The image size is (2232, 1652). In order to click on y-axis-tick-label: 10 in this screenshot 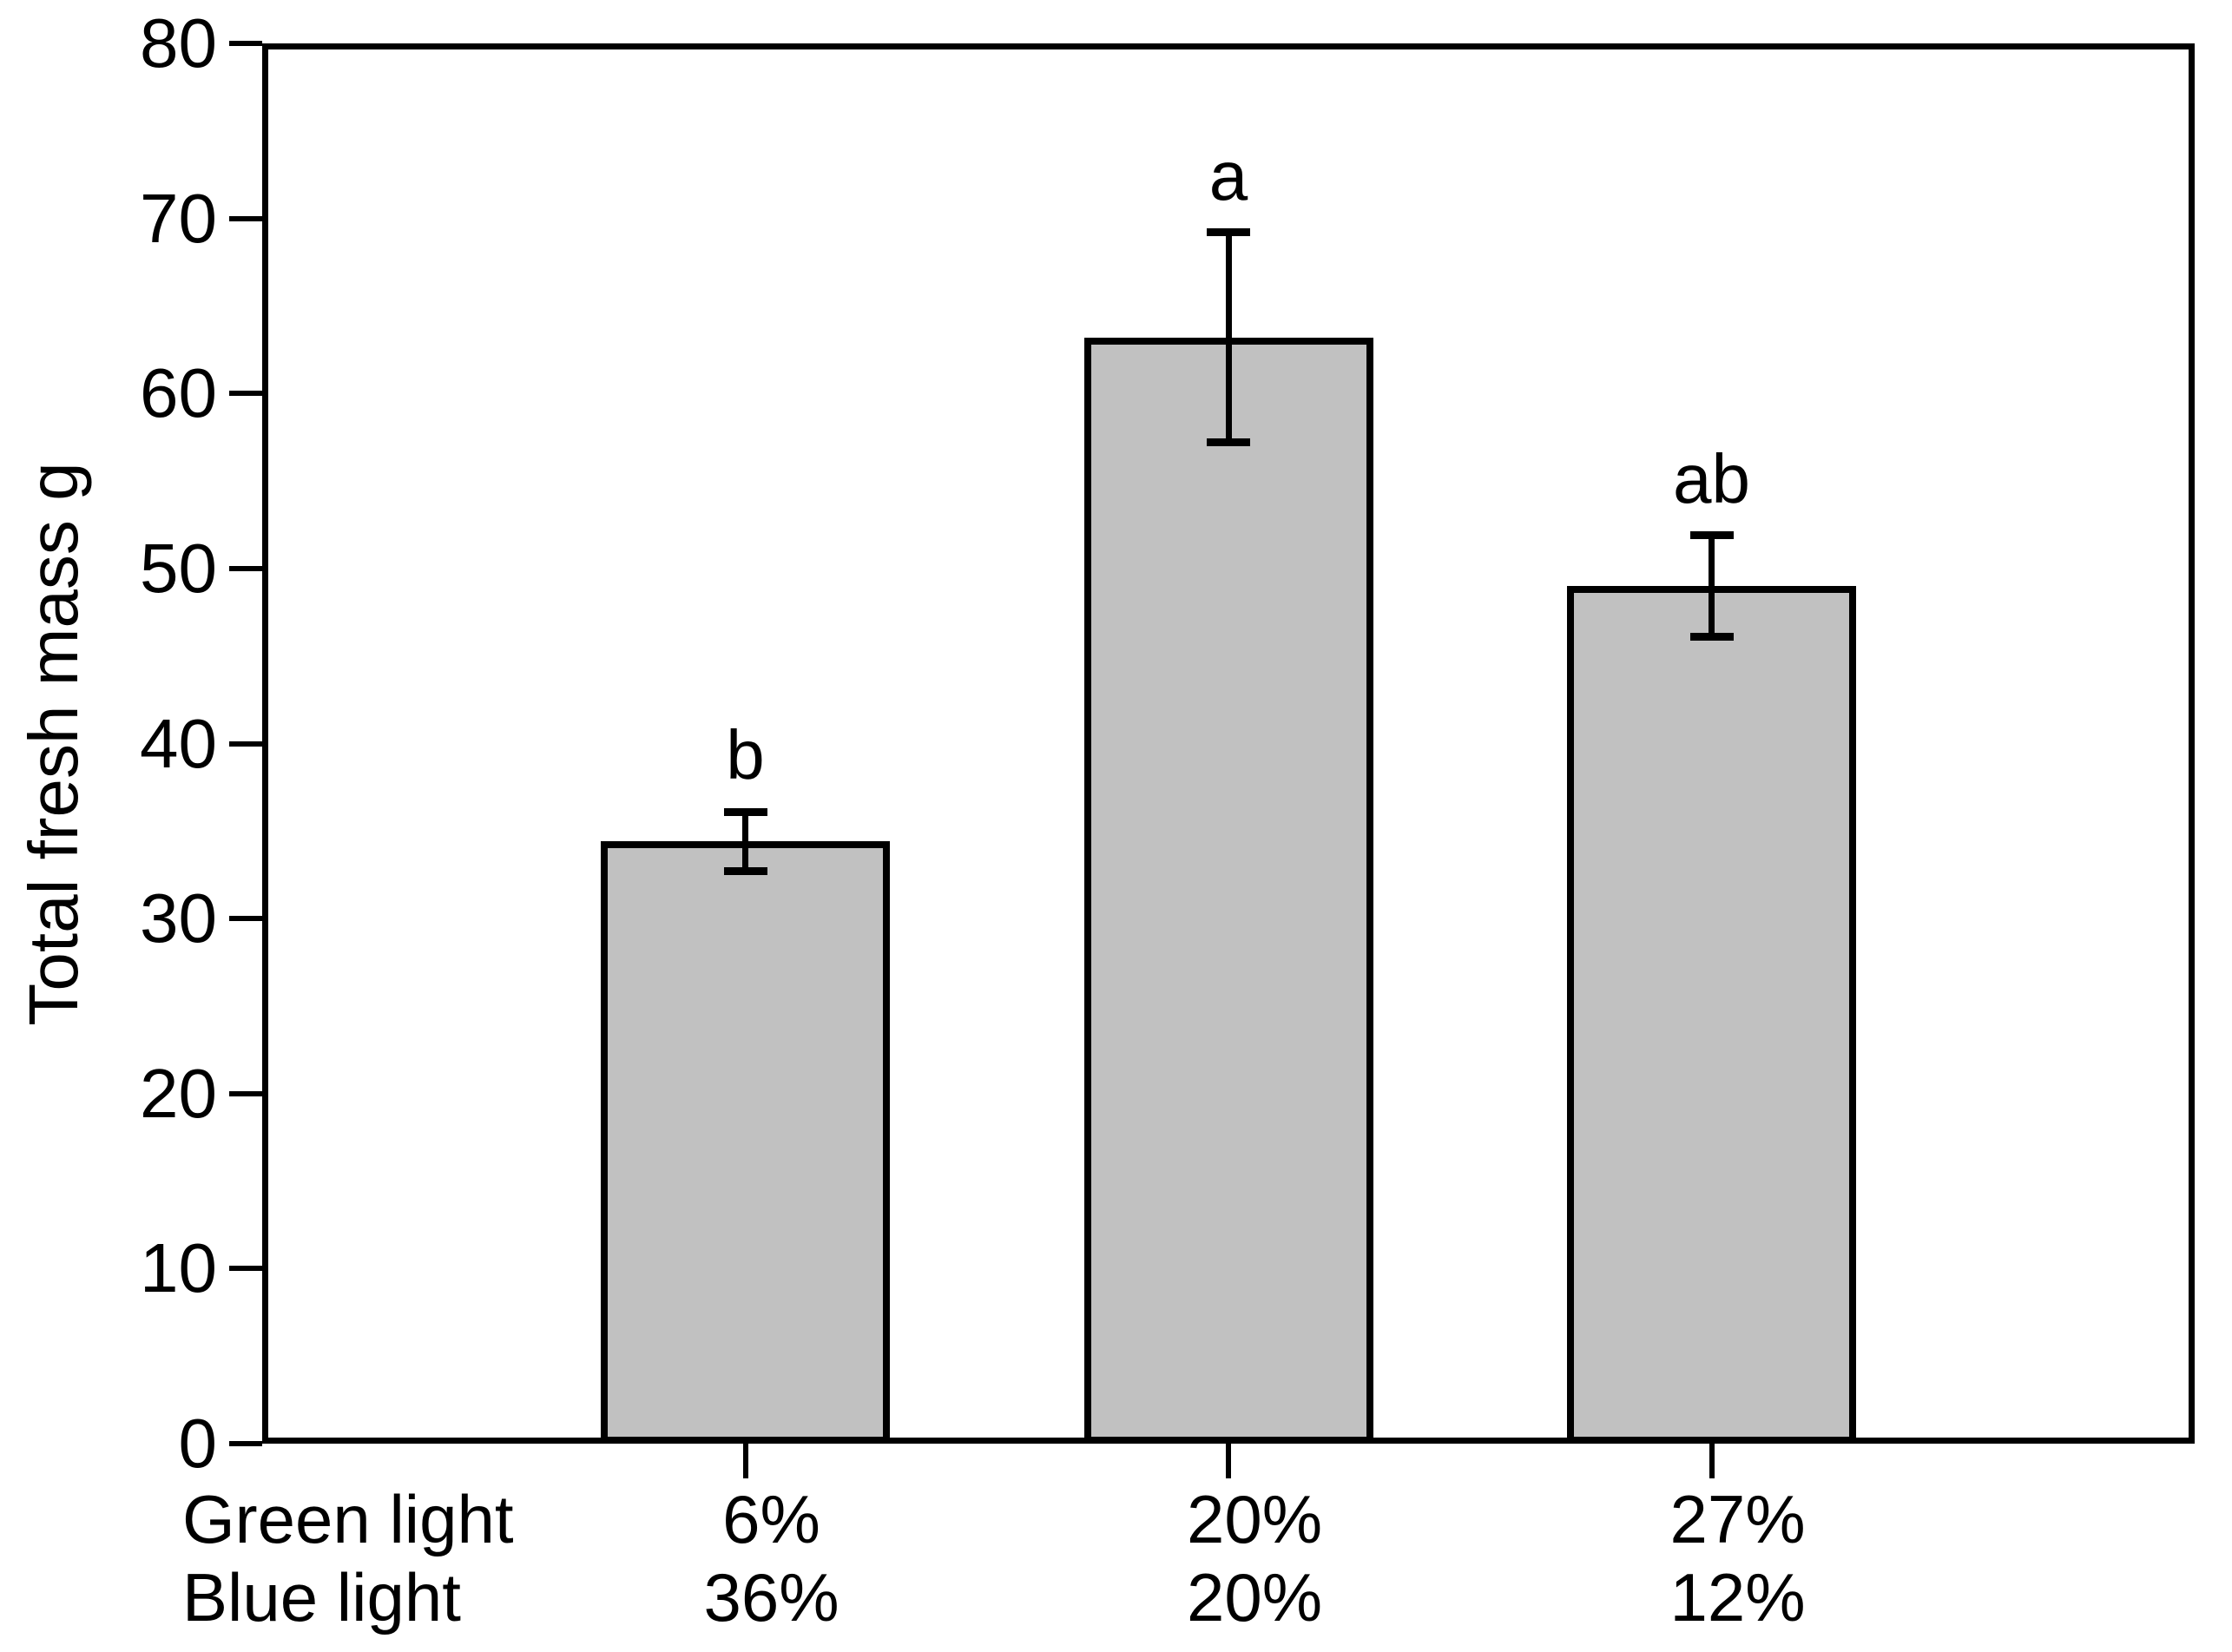, I will do `click(178, 1268)`.